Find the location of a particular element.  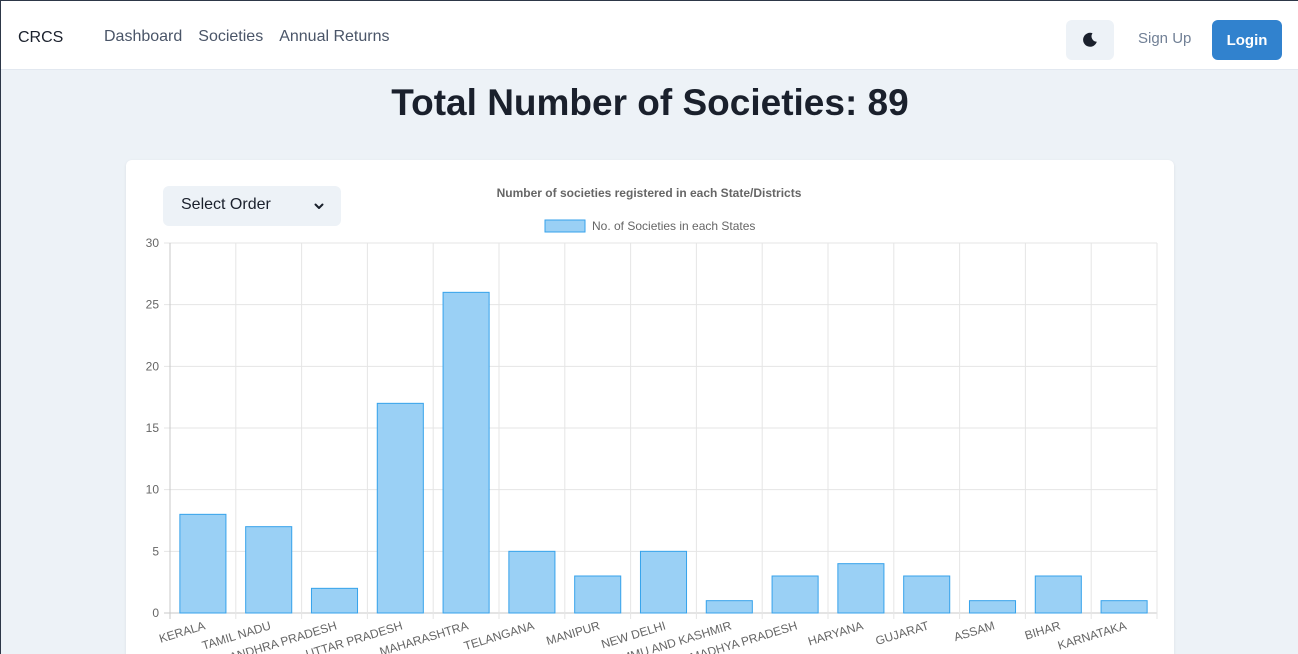

order-select-dropdown: Select Order is located at coordinates (252, 206).